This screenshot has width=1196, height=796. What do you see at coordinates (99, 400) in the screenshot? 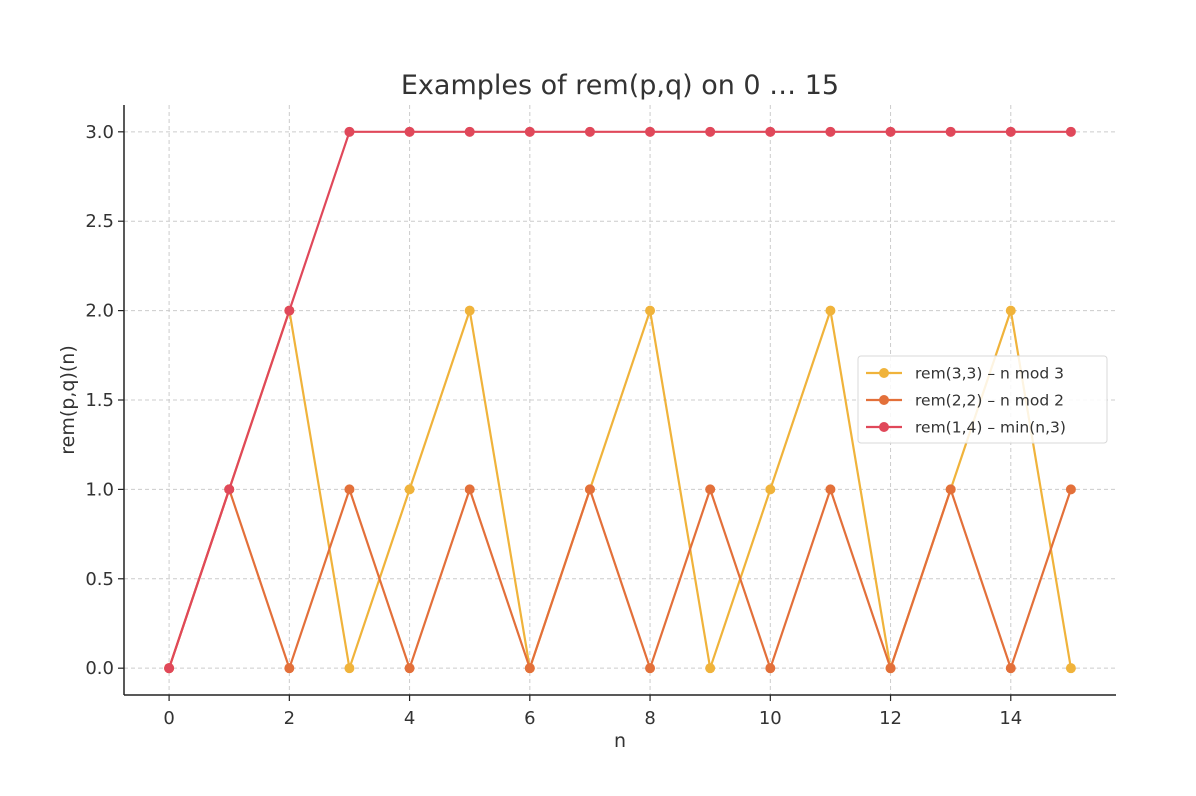
I see `y-tick-label: 1.5` at bounding box center [99, 400].